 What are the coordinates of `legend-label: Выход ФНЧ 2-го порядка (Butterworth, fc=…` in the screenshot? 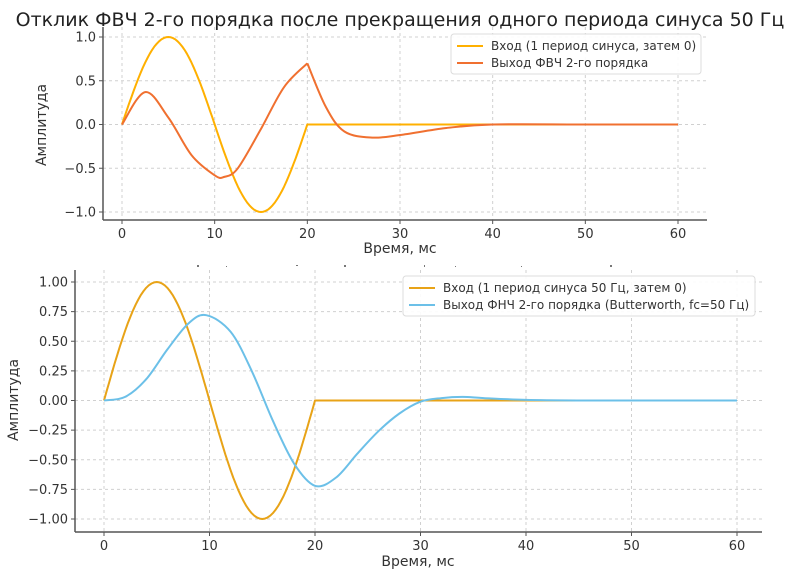 It's located at (596, 305).